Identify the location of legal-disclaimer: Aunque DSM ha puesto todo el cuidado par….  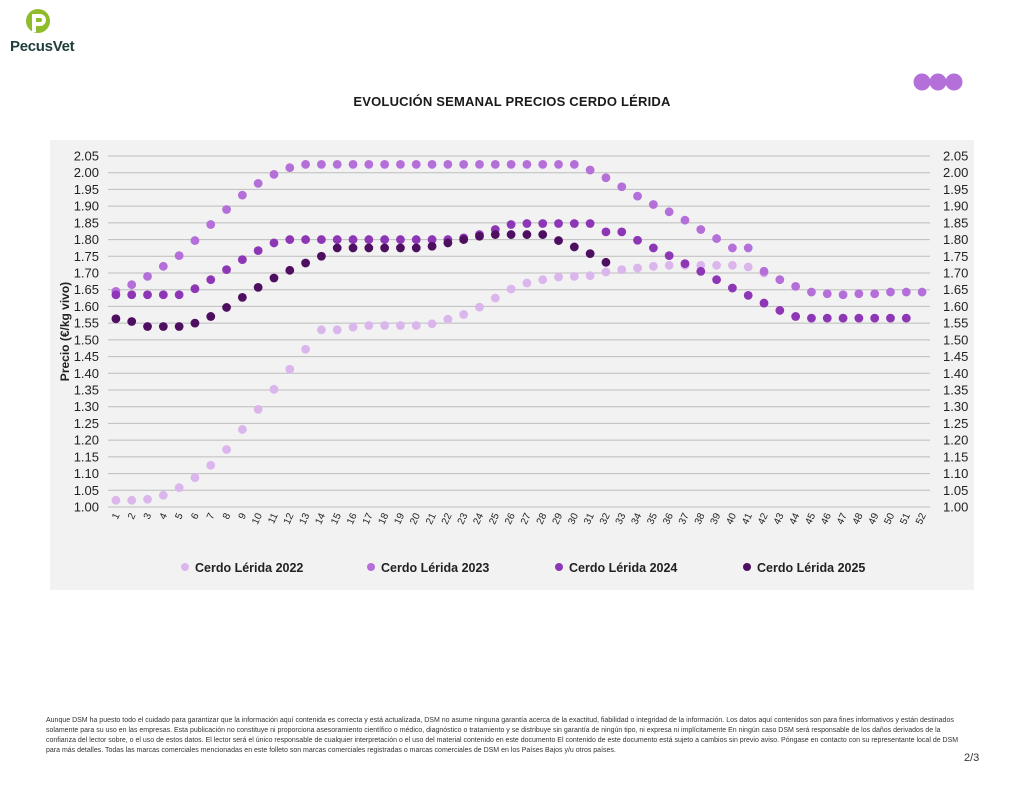
(502, 735).